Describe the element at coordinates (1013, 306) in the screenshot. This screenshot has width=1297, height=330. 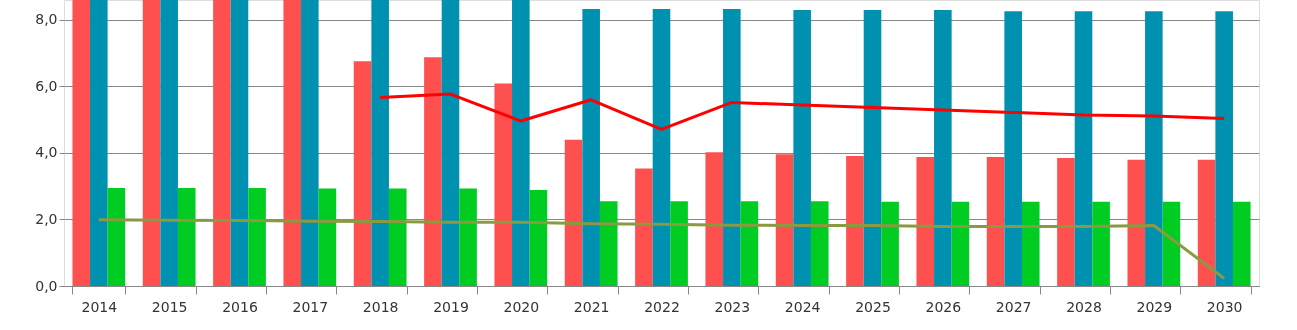
I see `x-tick-label: 2027` at that location.